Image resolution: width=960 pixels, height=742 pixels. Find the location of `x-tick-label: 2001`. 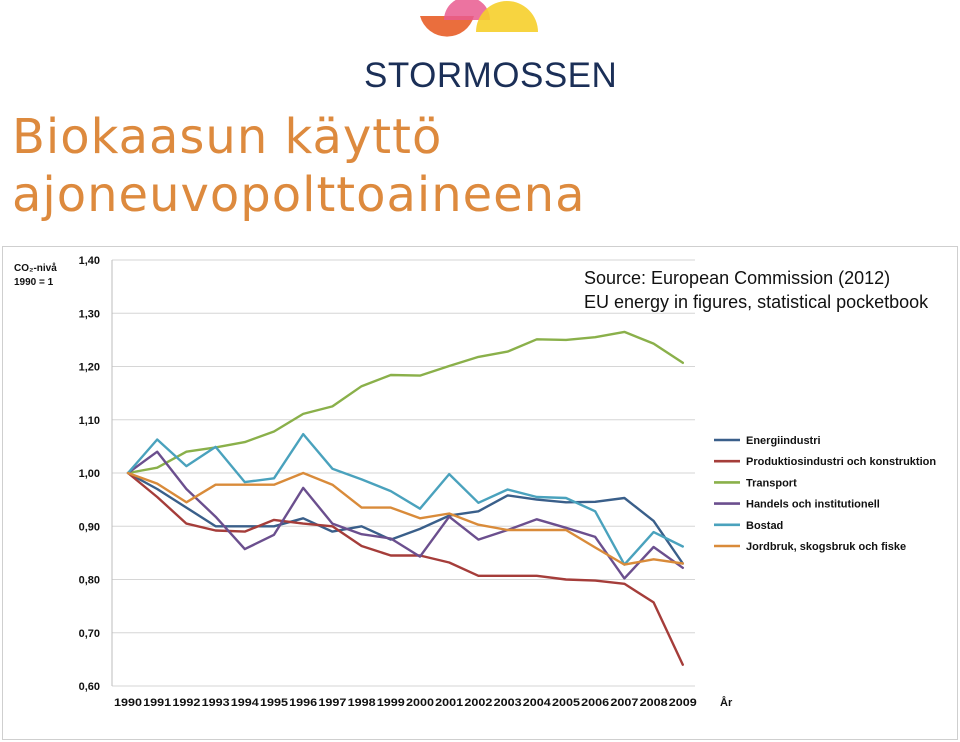

x-tick-label: 2001 is located at coordinates (449, 703).